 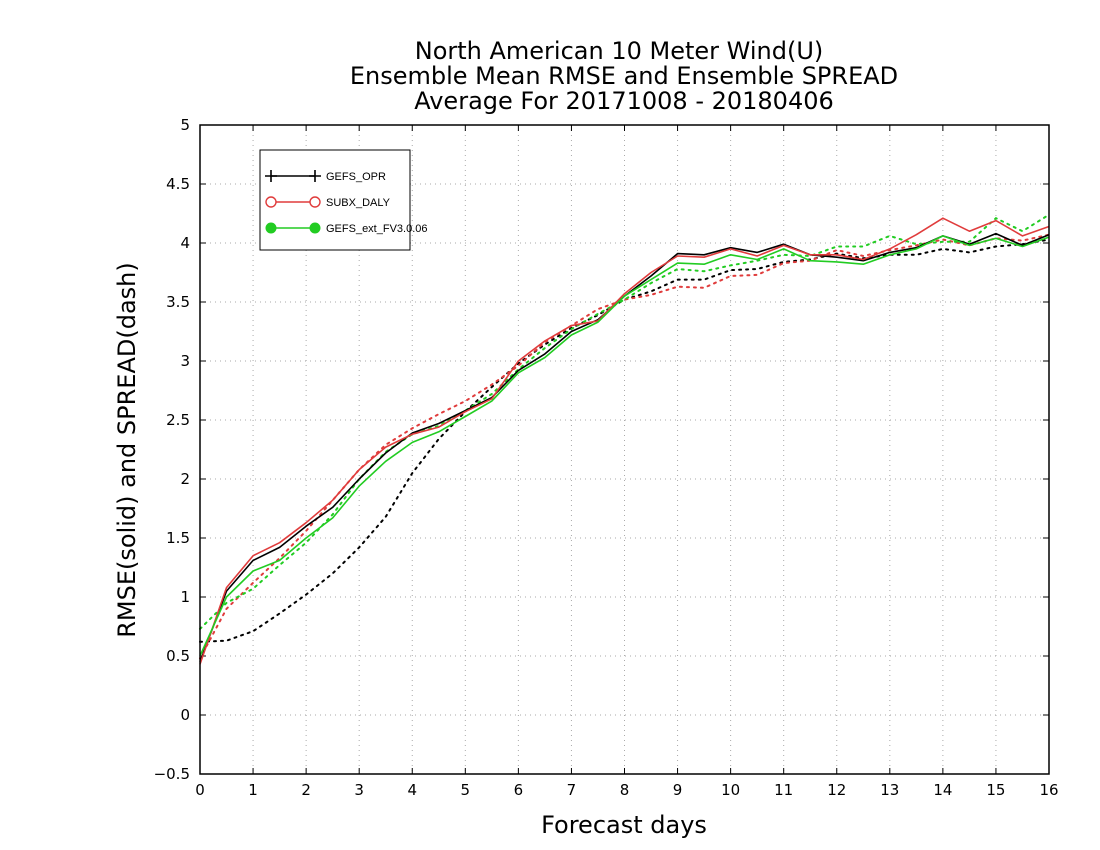 What do you see at coordinates (730, 790) in the screenshot?
I see `x-tick-label: 10` at bounding box center [730, 790].